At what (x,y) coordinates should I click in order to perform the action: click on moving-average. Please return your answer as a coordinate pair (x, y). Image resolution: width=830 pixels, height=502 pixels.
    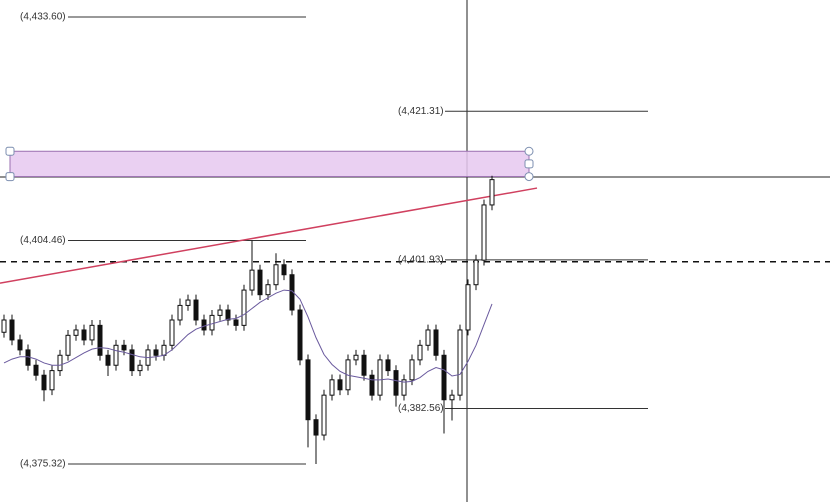
    Looking at the image, I should click on (248, 336).